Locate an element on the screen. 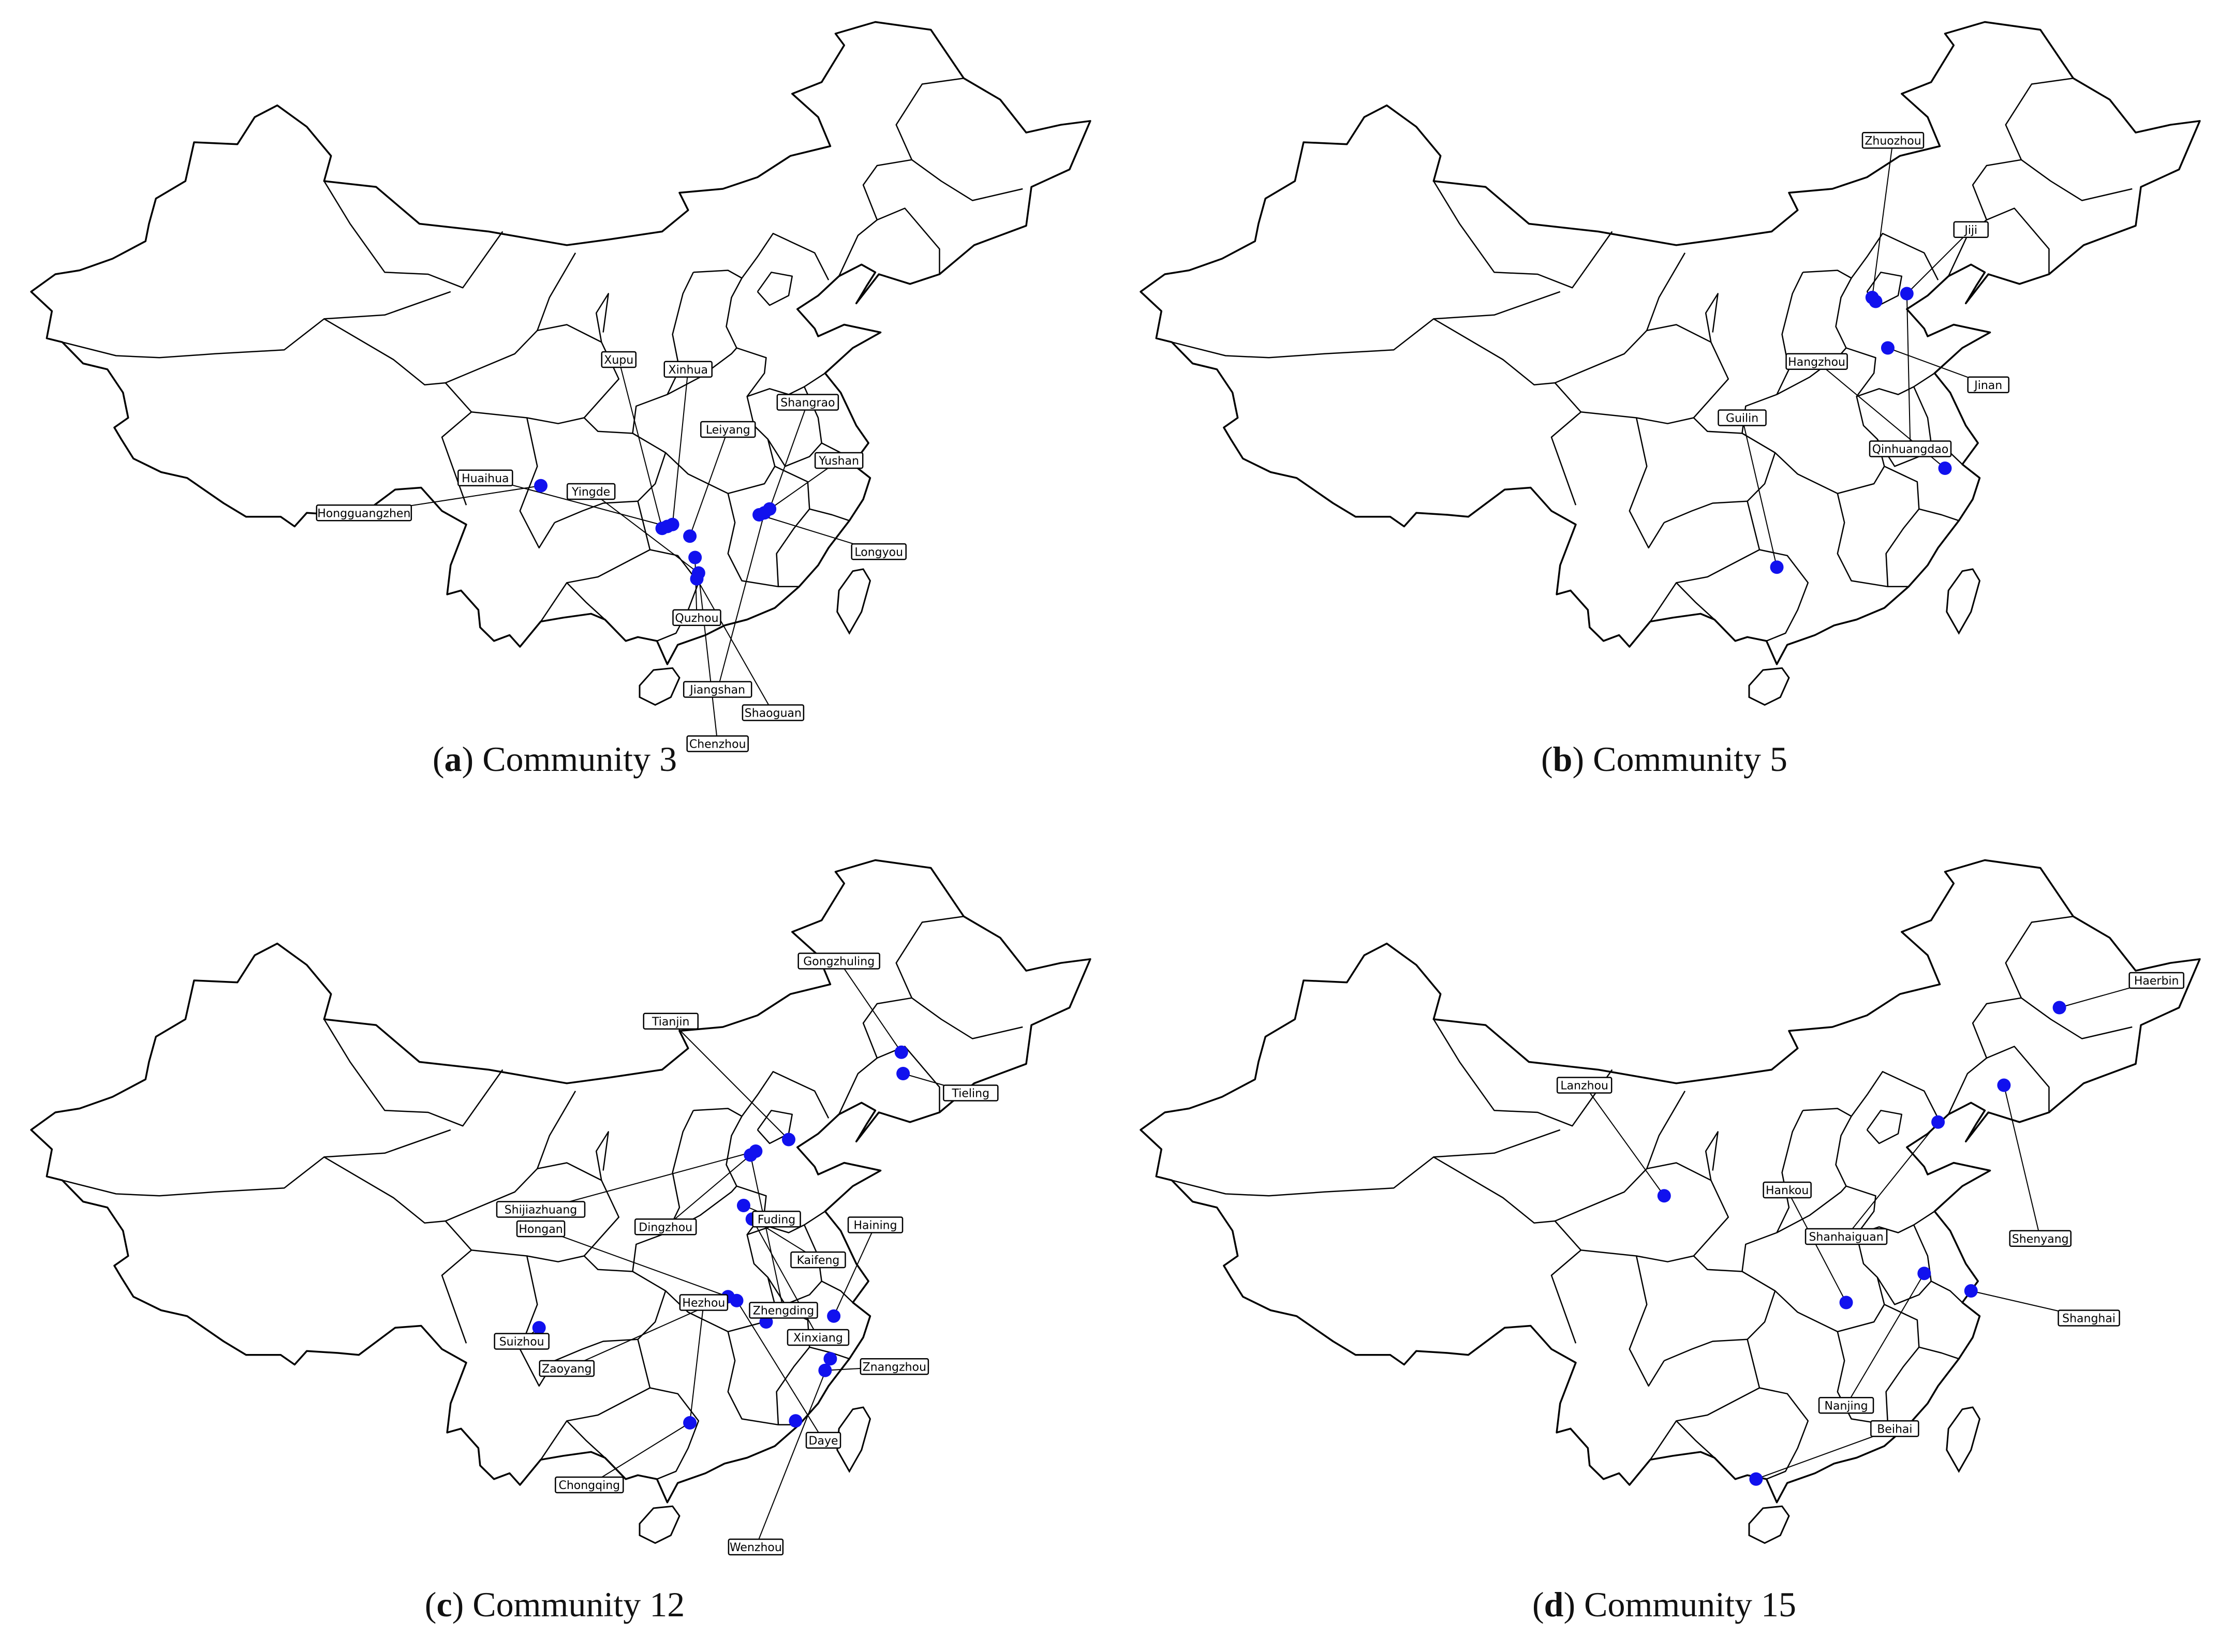  city-label-text: Longyou is located at coordinates (878, 552).